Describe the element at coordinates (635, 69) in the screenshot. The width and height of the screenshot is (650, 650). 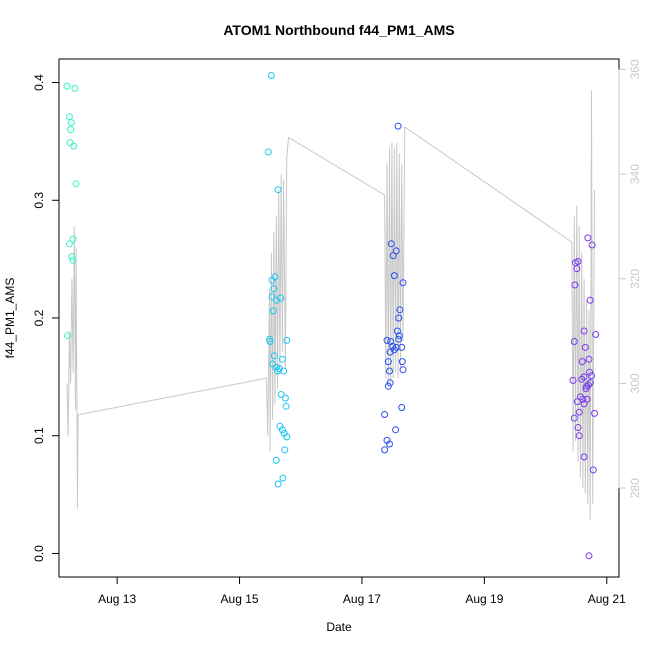
I see `y-right-tick-label: 360` at that location.